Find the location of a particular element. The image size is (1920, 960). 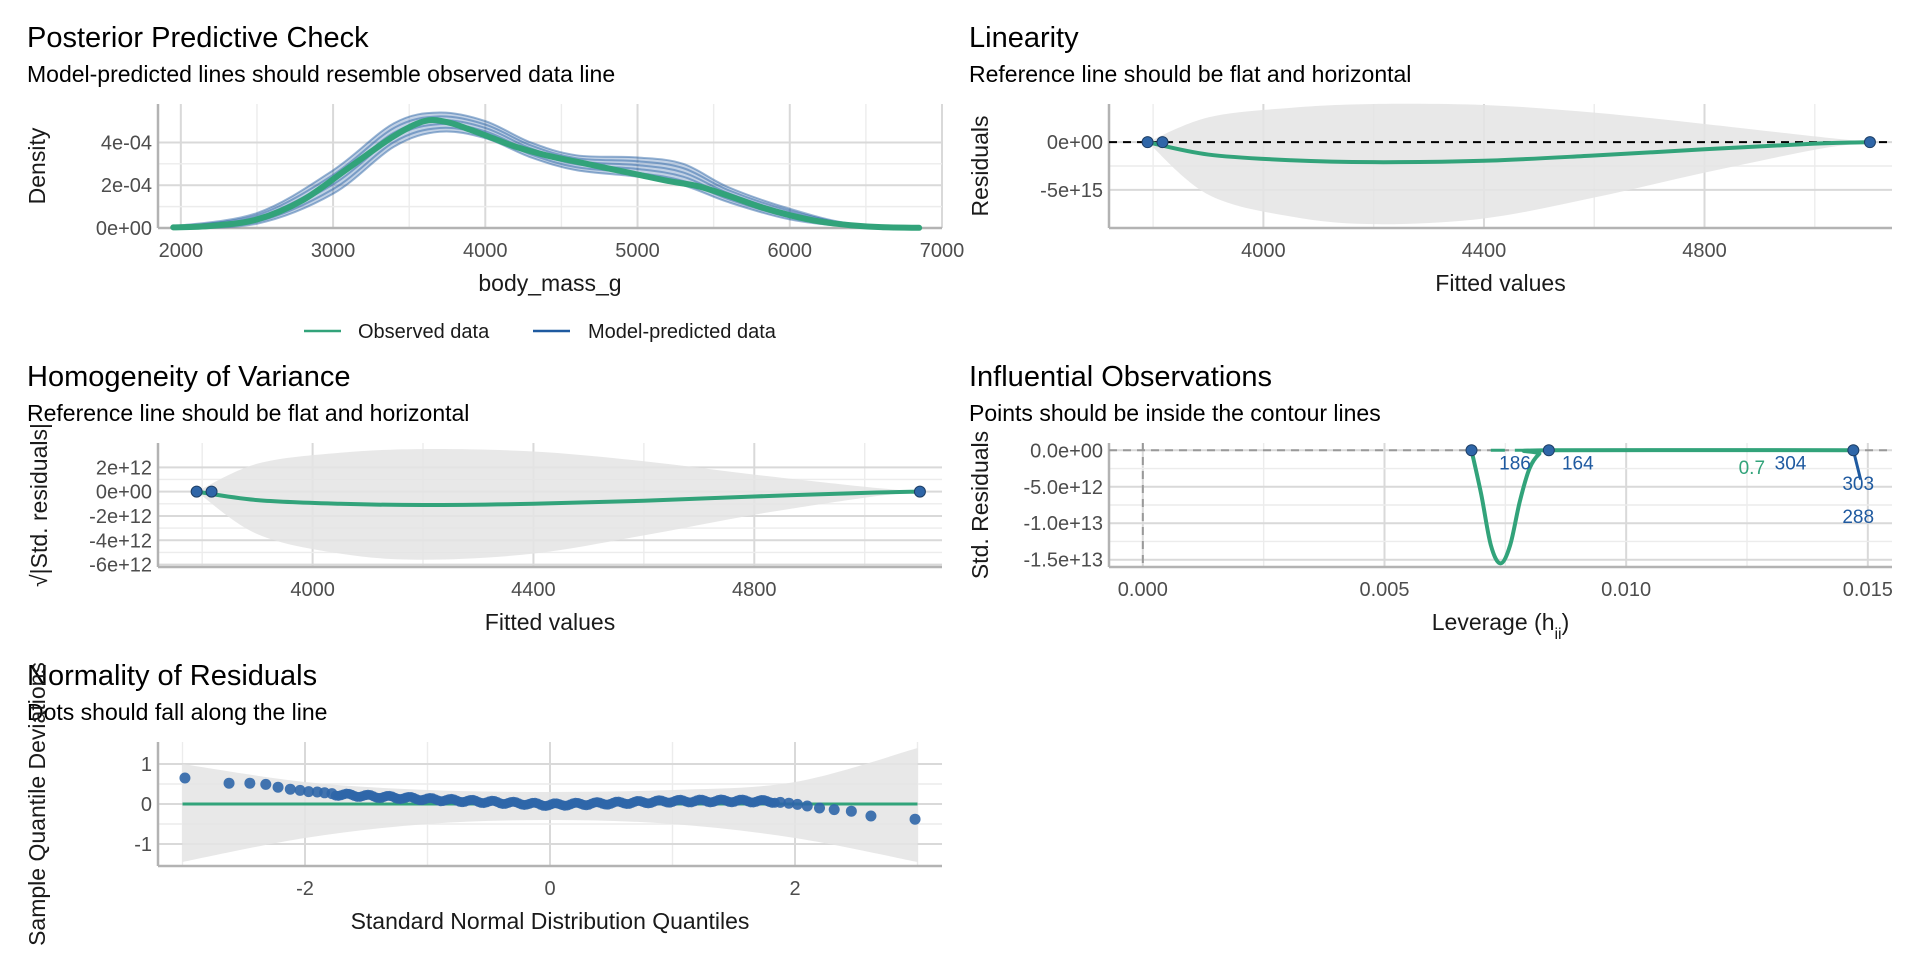

ppc-title: Posterior Predictive Check is located at coordinates (198, 38).